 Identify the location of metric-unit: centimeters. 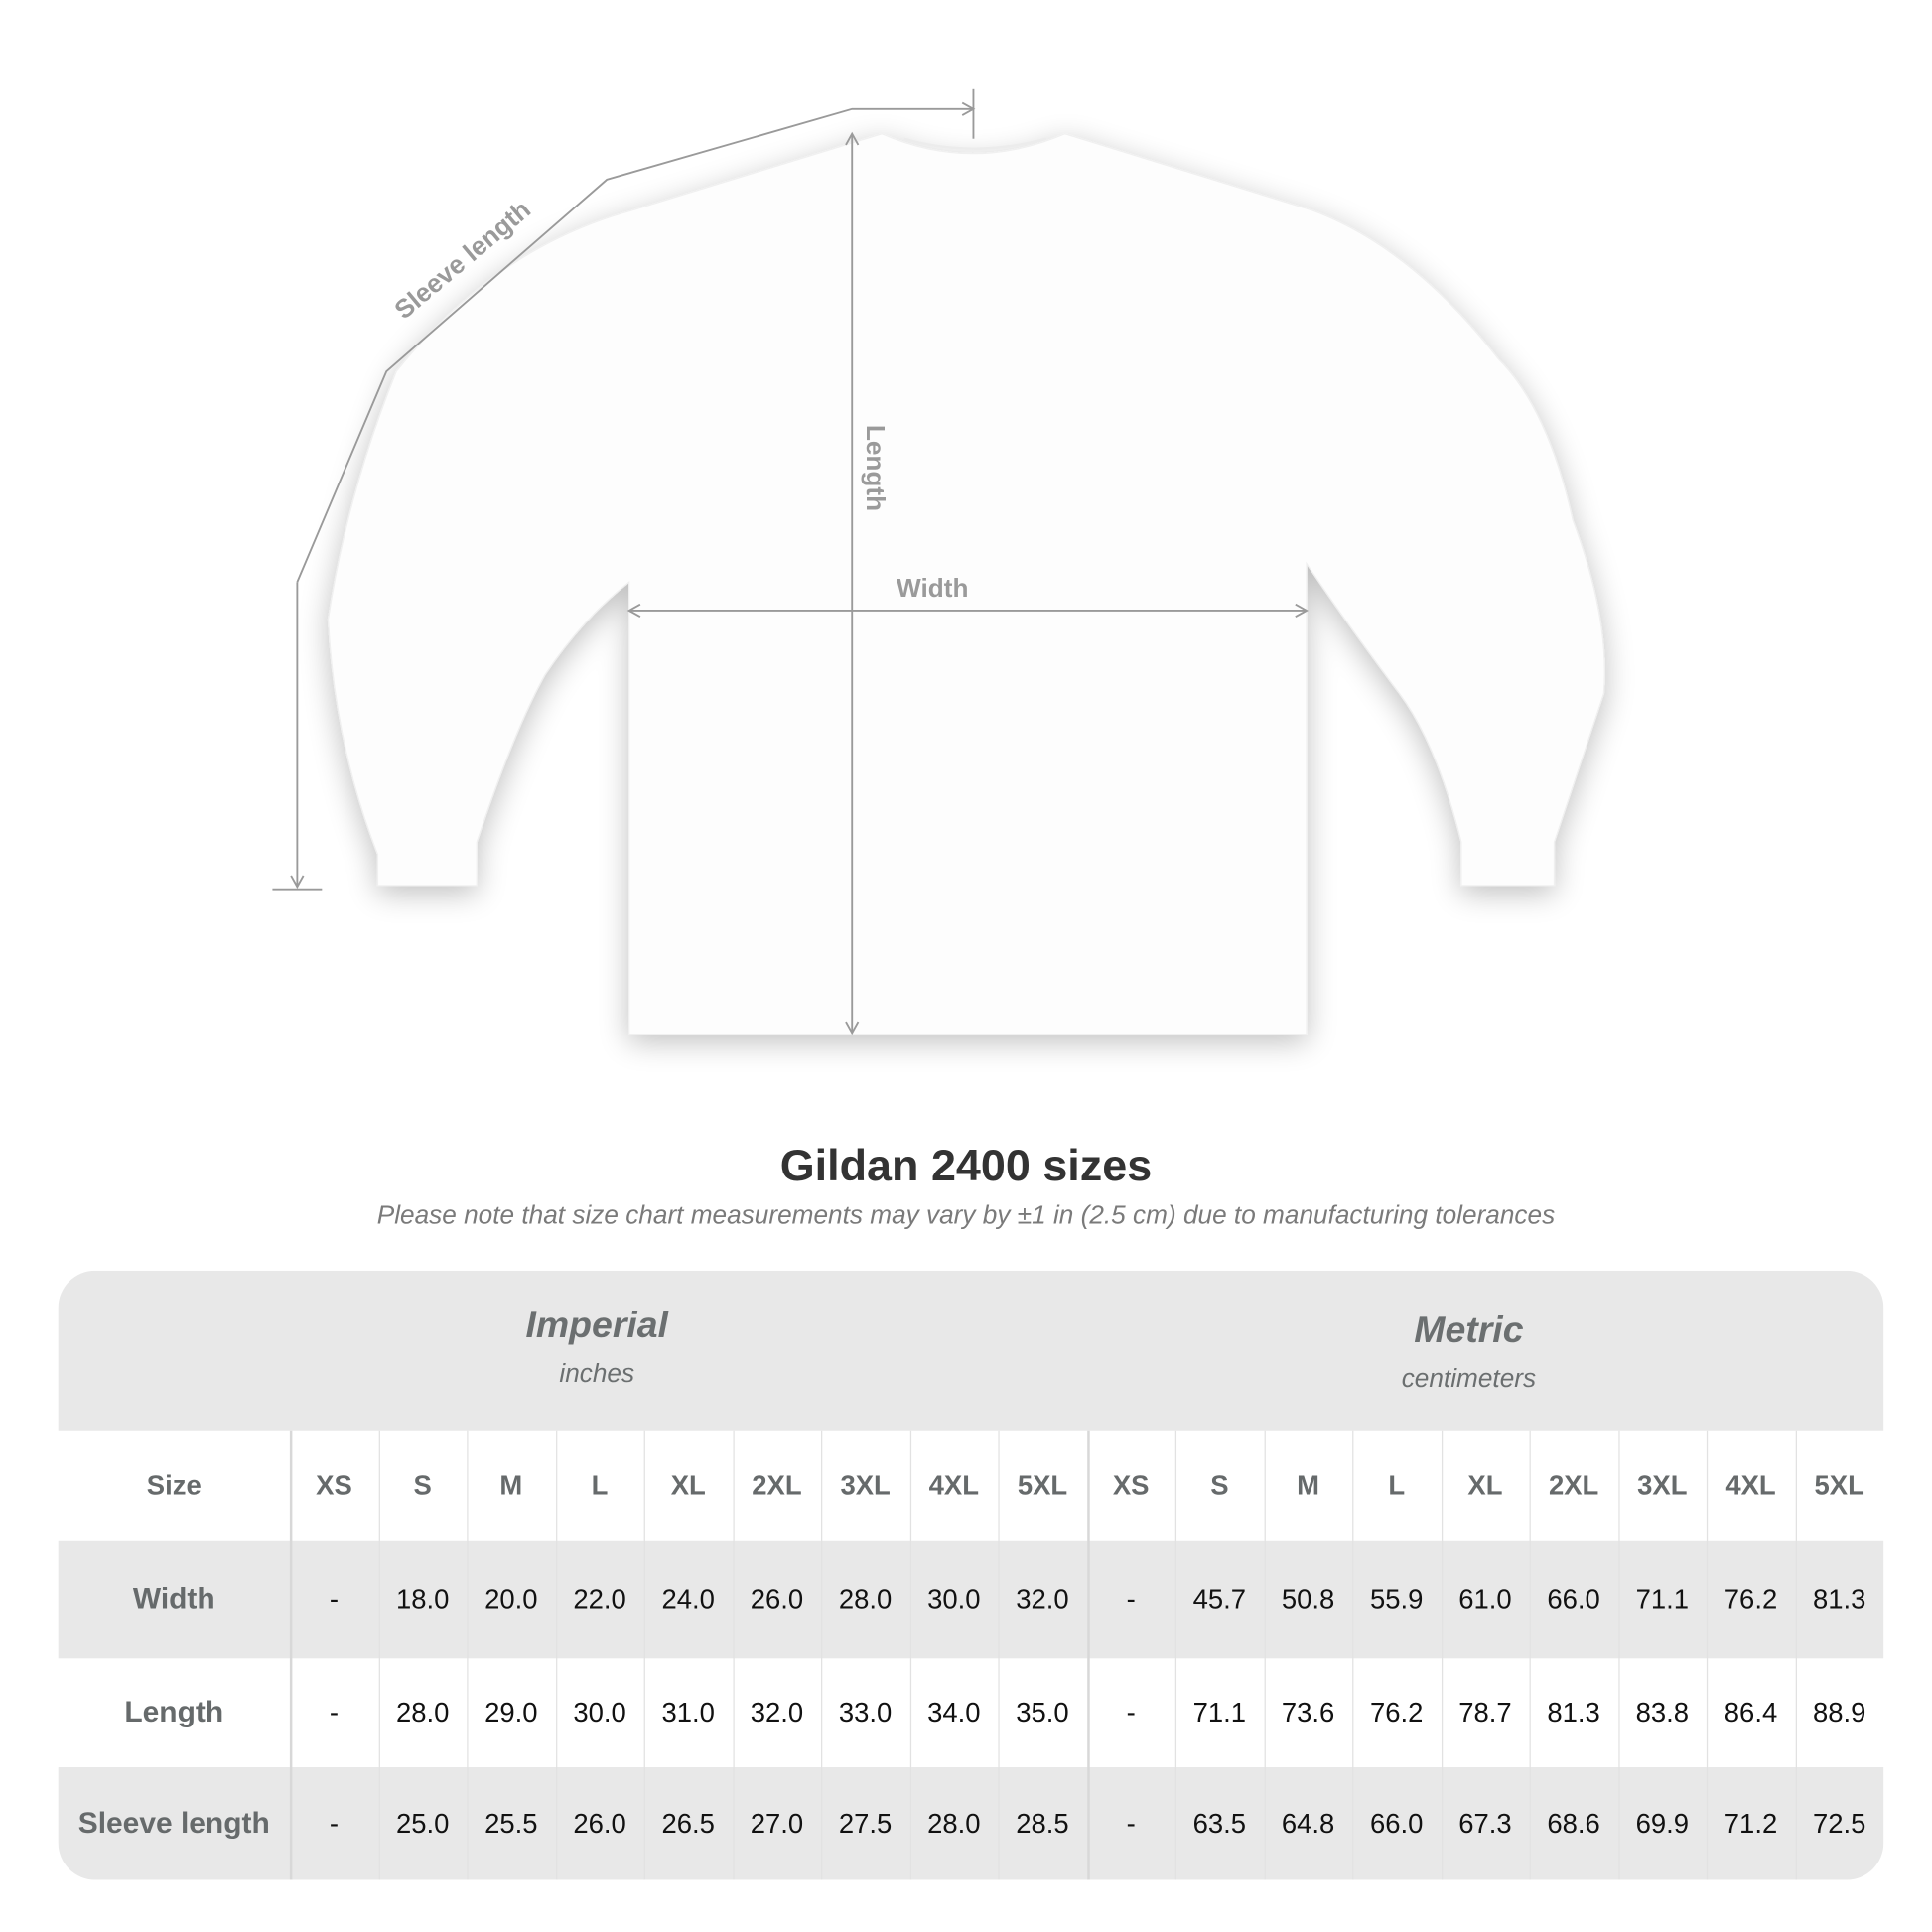
(1469, 1379).